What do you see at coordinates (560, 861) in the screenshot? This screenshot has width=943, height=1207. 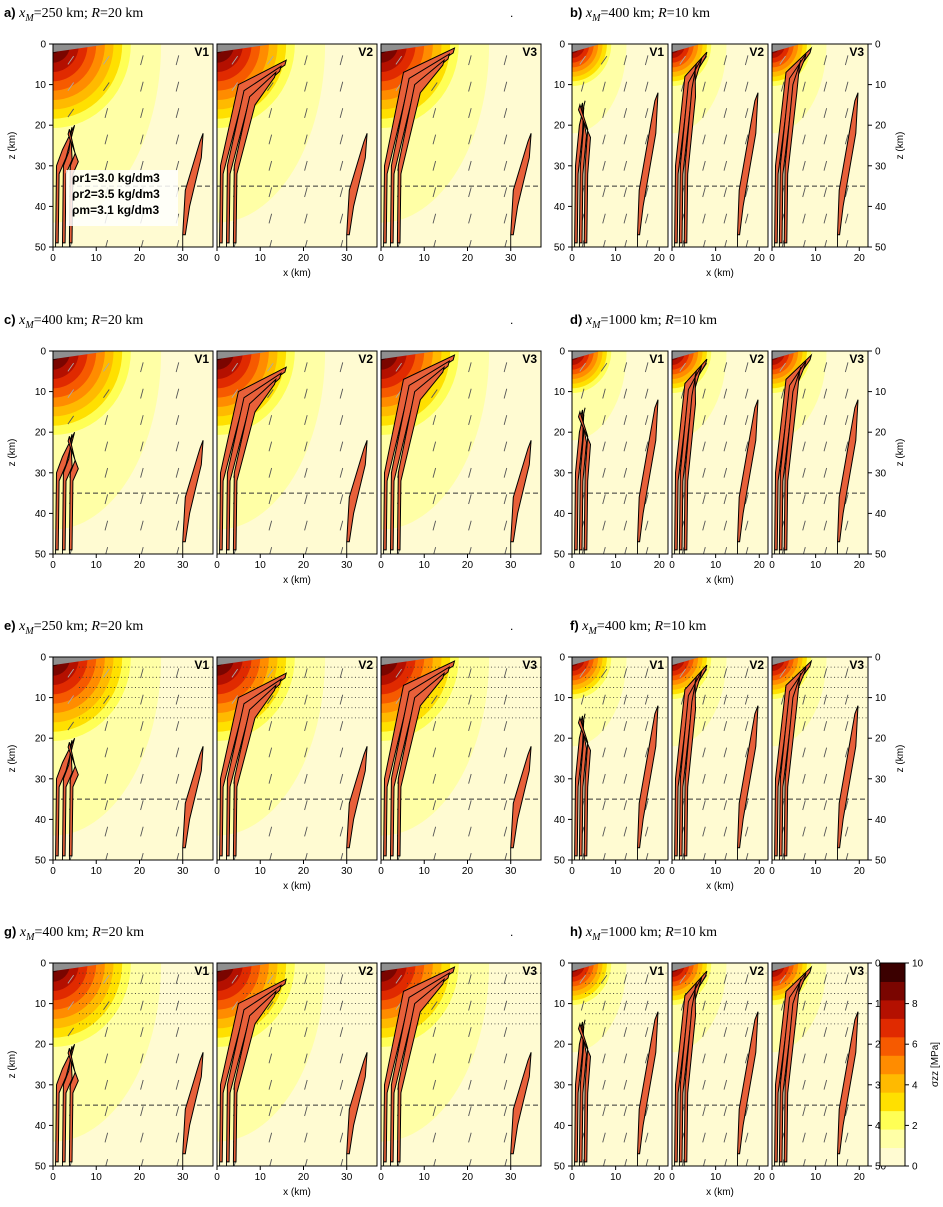 I see `y-tick-label: 50` at bounding box center [560, 861].